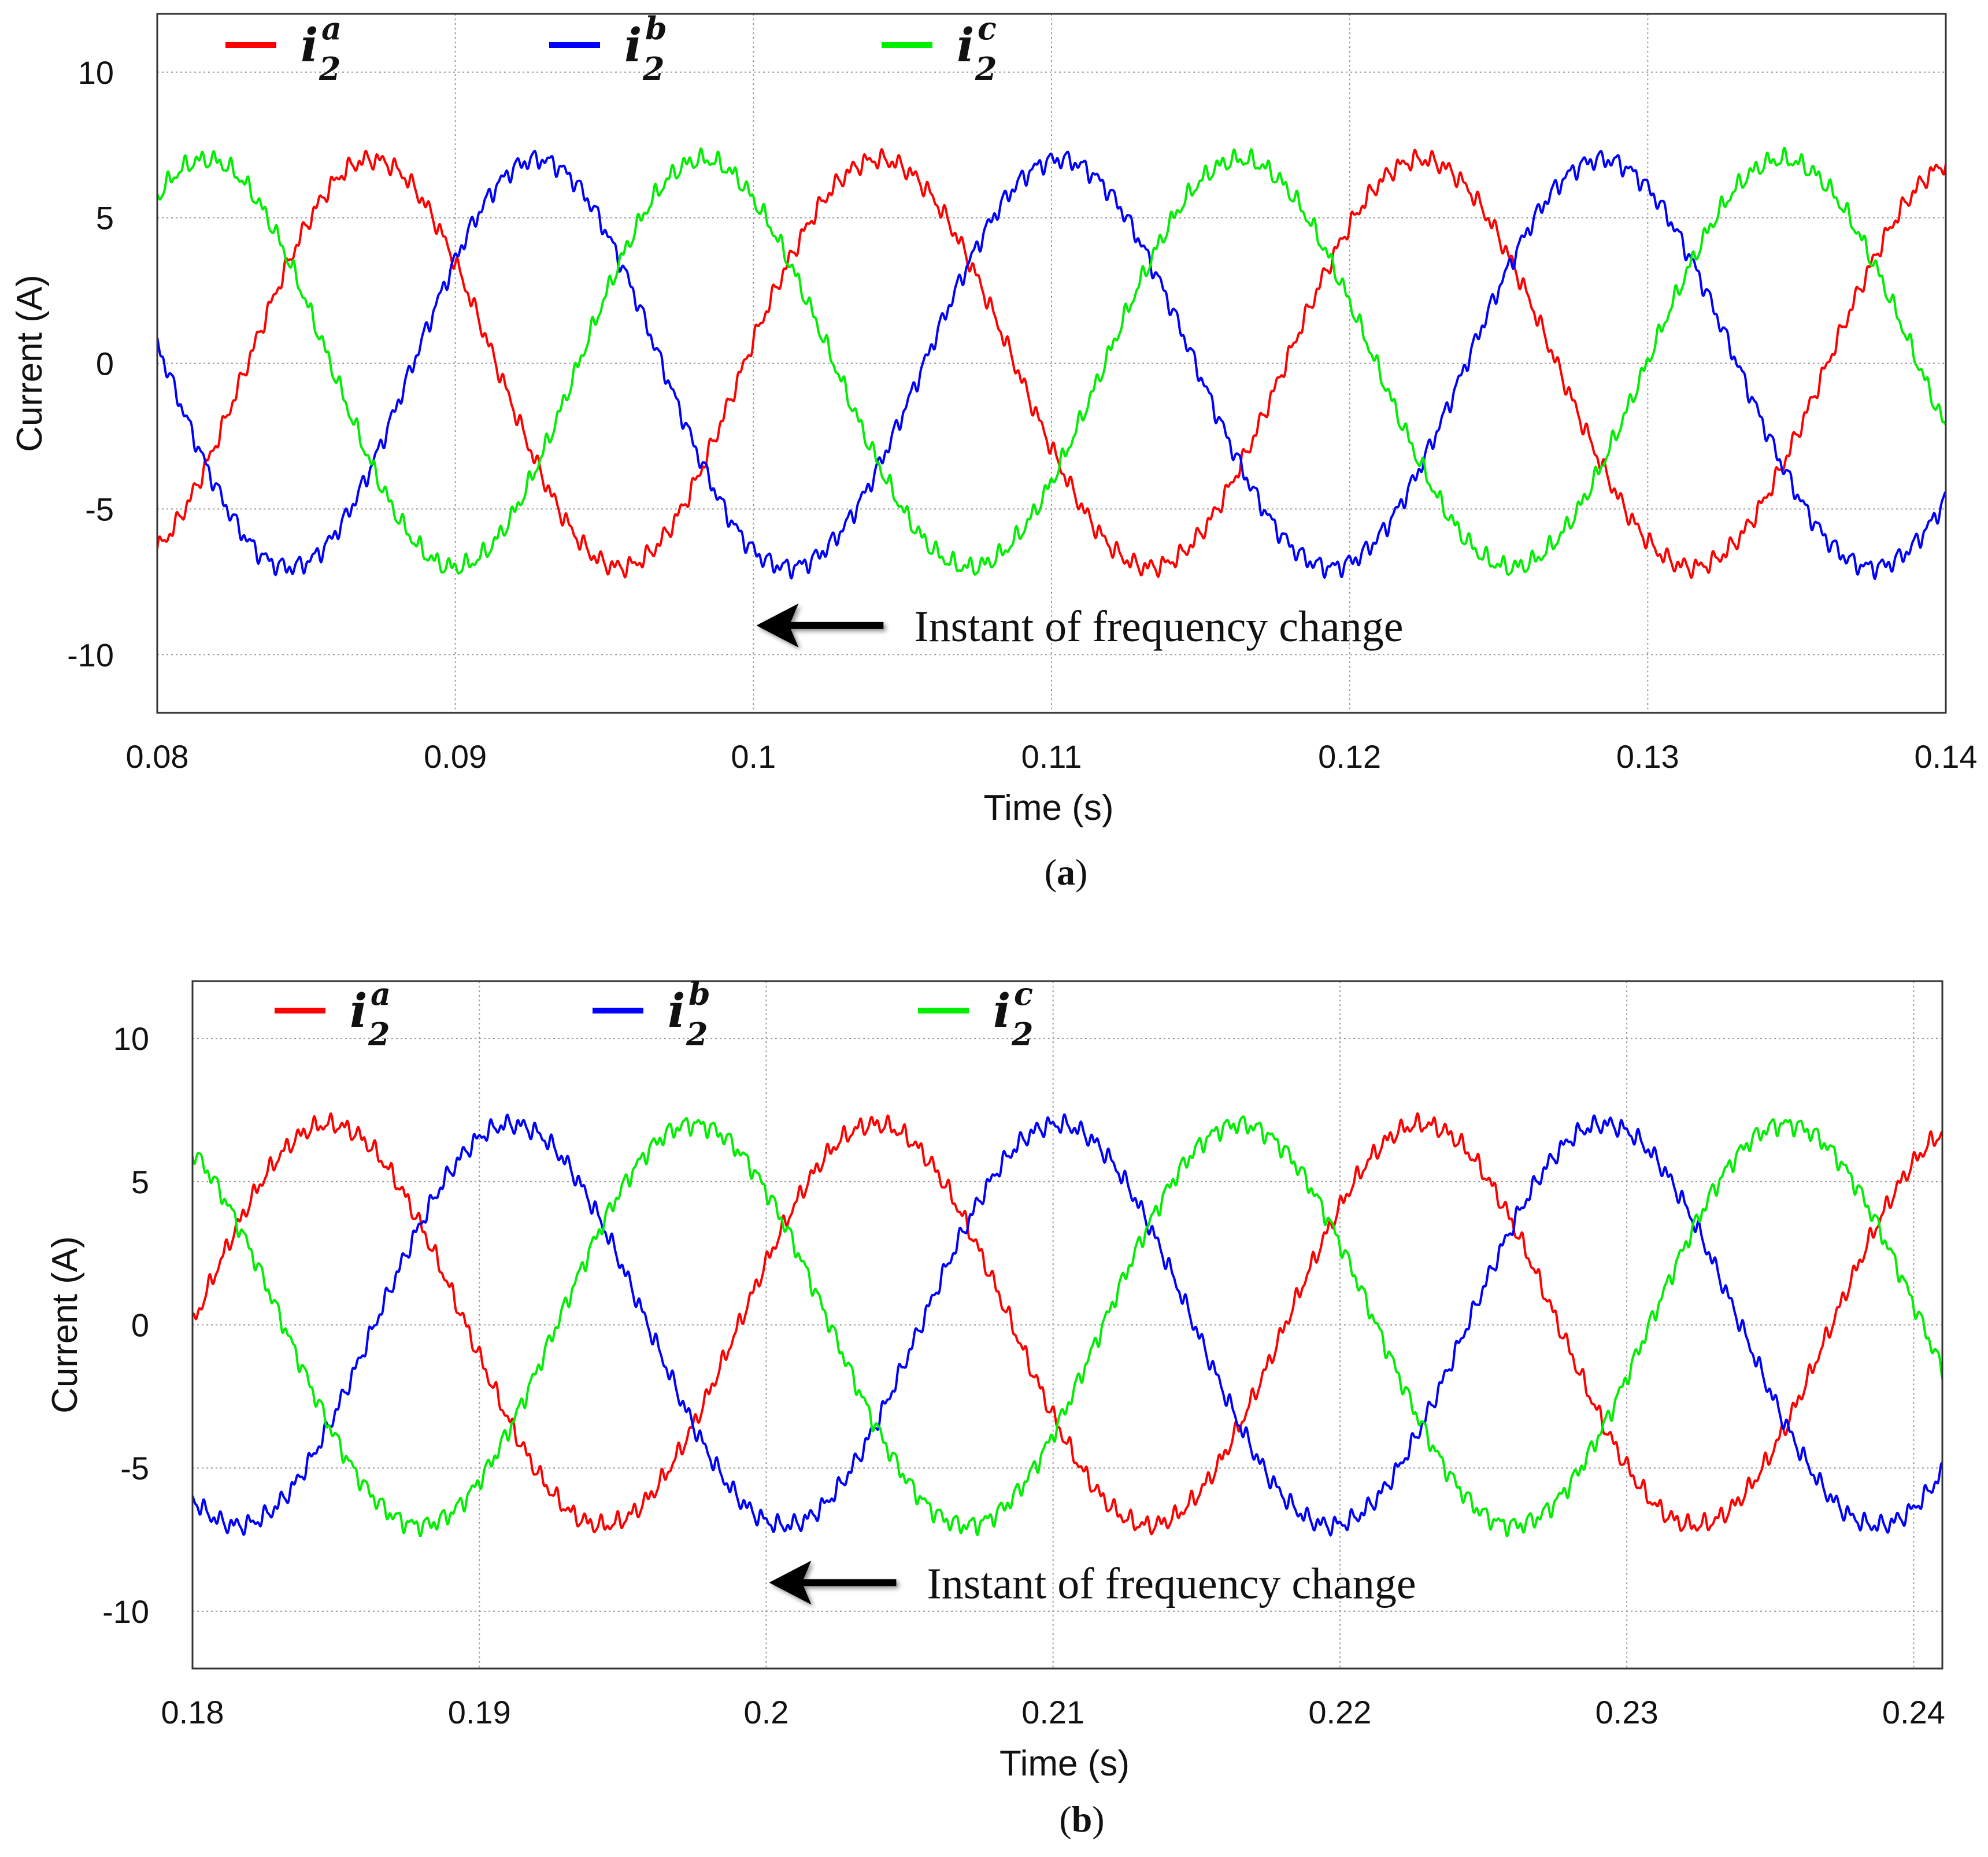  I want to click on panel-label: b, so click(1082, 1819).